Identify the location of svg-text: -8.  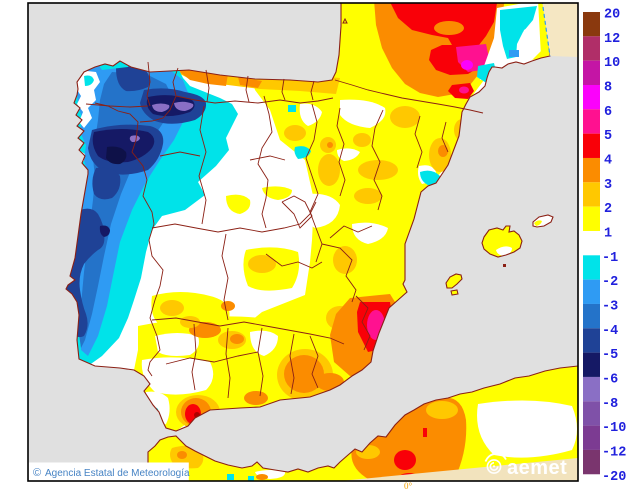
(610, 404).